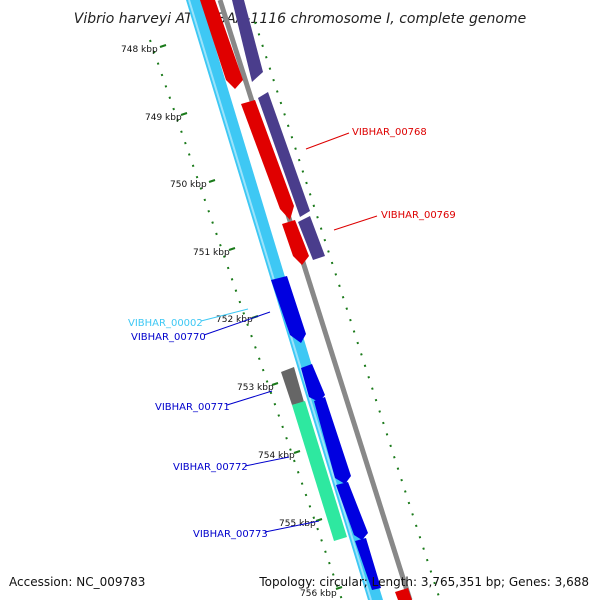 The height and width of the screenshot is (600, 600). Describe the element at coordinates (188, 185) in the screenshot. I see `scale-tick-label: 750 kbp` at that location.